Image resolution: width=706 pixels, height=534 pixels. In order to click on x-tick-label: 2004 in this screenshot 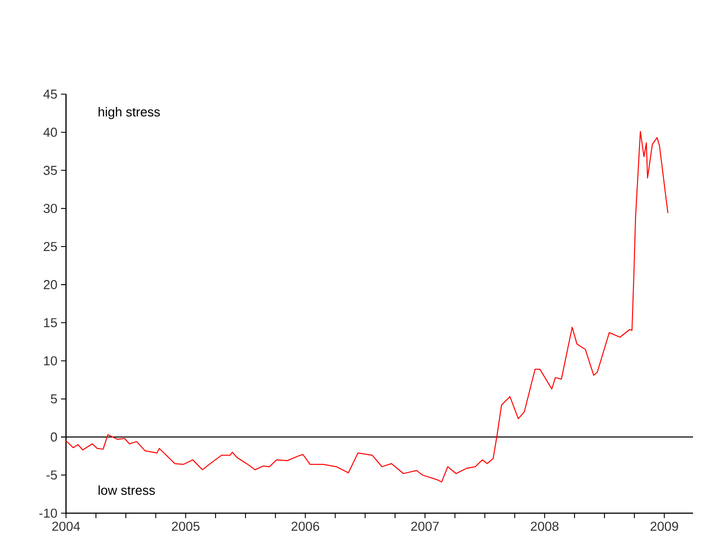, I will do `click(66, 526)`.